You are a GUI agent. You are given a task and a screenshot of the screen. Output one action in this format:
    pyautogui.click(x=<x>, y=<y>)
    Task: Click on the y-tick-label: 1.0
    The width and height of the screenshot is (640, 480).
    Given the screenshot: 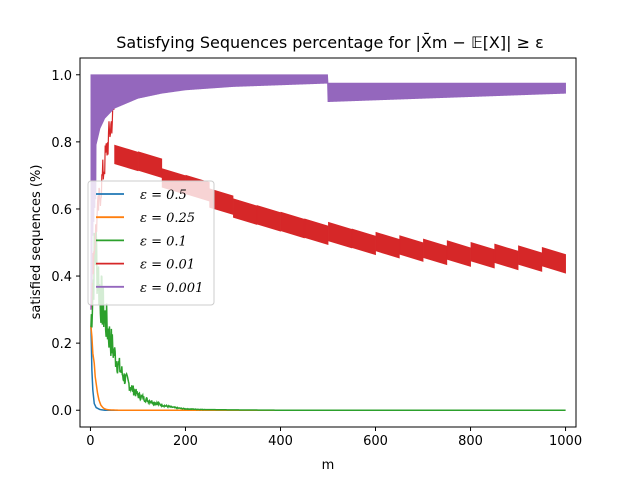 What is the action you would take?
    pyautogui.click(x=61, y=76)
    